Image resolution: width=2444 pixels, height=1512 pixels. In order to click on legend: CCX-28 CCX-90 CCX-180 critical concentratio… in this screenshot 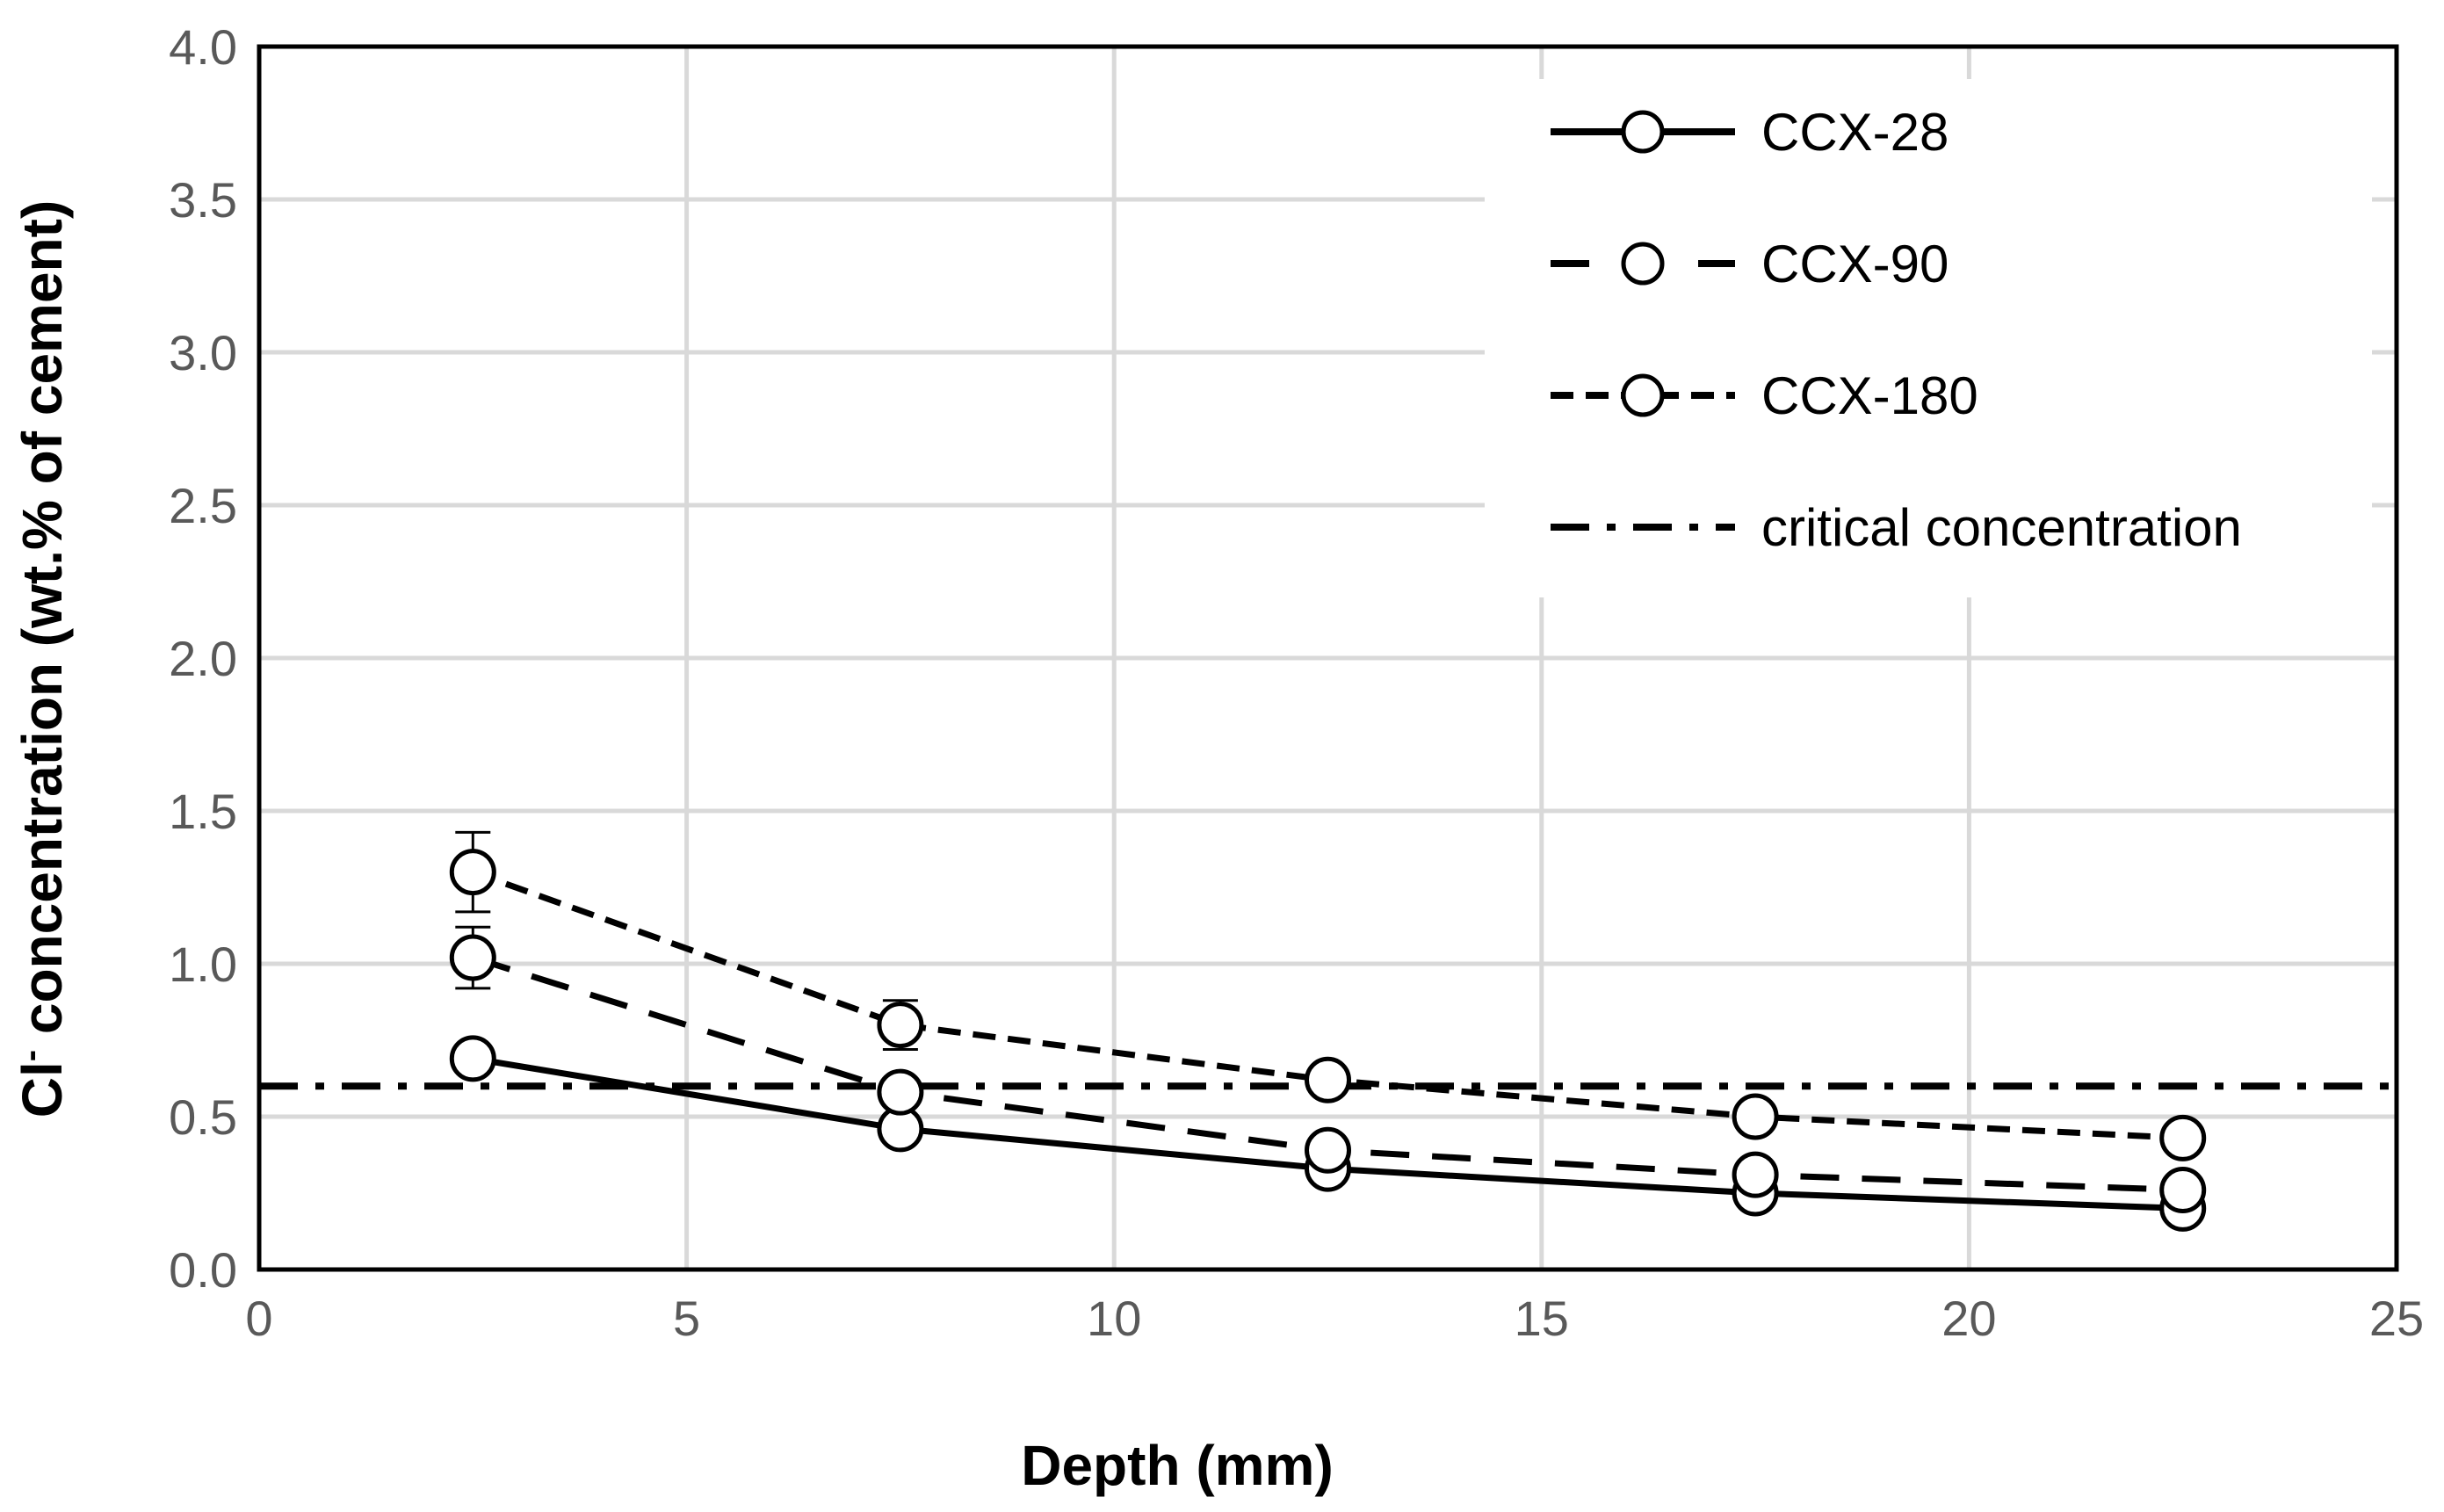, I will do `click(1928, 338)`.